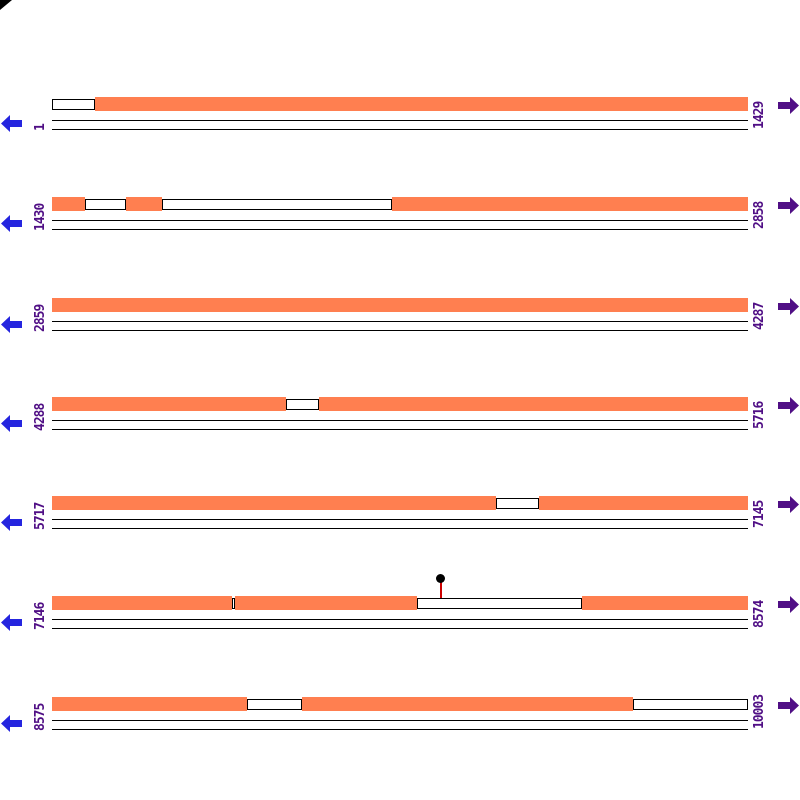 This screenshot has width=800, height=800. What do you see at coordinates (440, 578) in the screenshot?
I see `feature-marker-icon` at bounding box center [440, 578].